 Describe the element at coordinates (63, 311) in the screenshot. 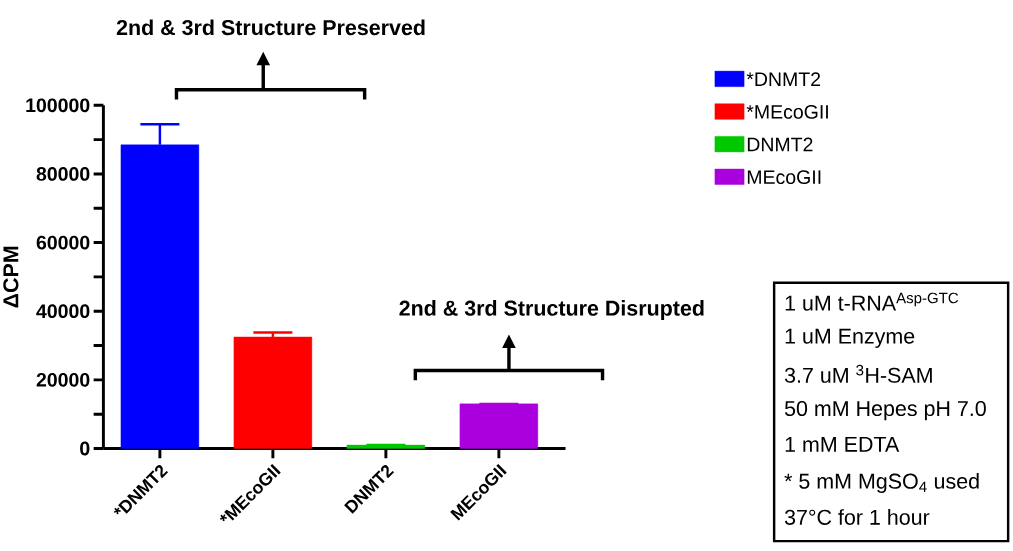

I see `y-tick-label: 40000` at that location.